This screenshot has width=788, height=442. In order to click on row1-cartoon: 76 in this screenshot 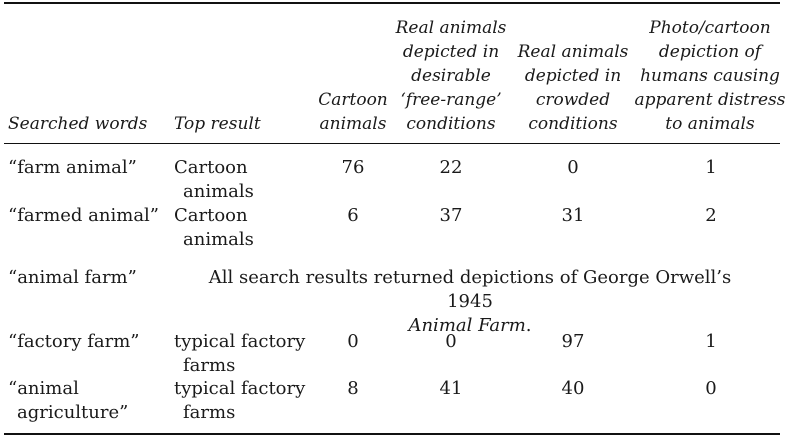, I will do `click(353, 167)`.